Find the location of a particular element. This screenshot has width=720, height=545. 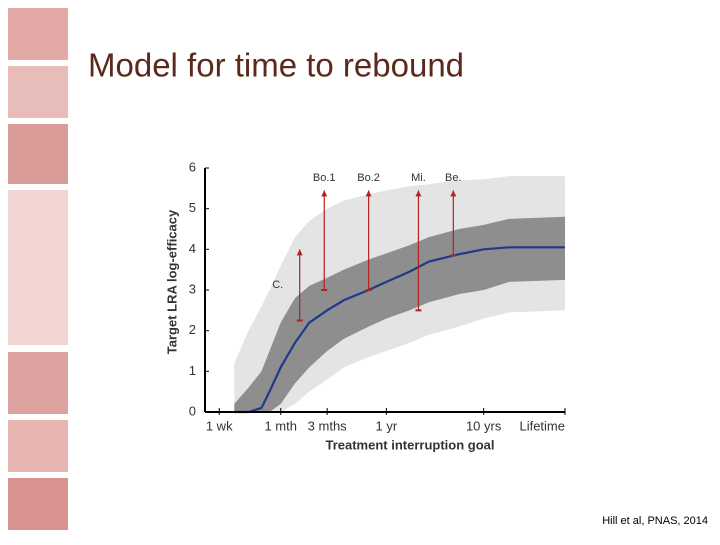

decor-strip is located at coordinates (38, 269).